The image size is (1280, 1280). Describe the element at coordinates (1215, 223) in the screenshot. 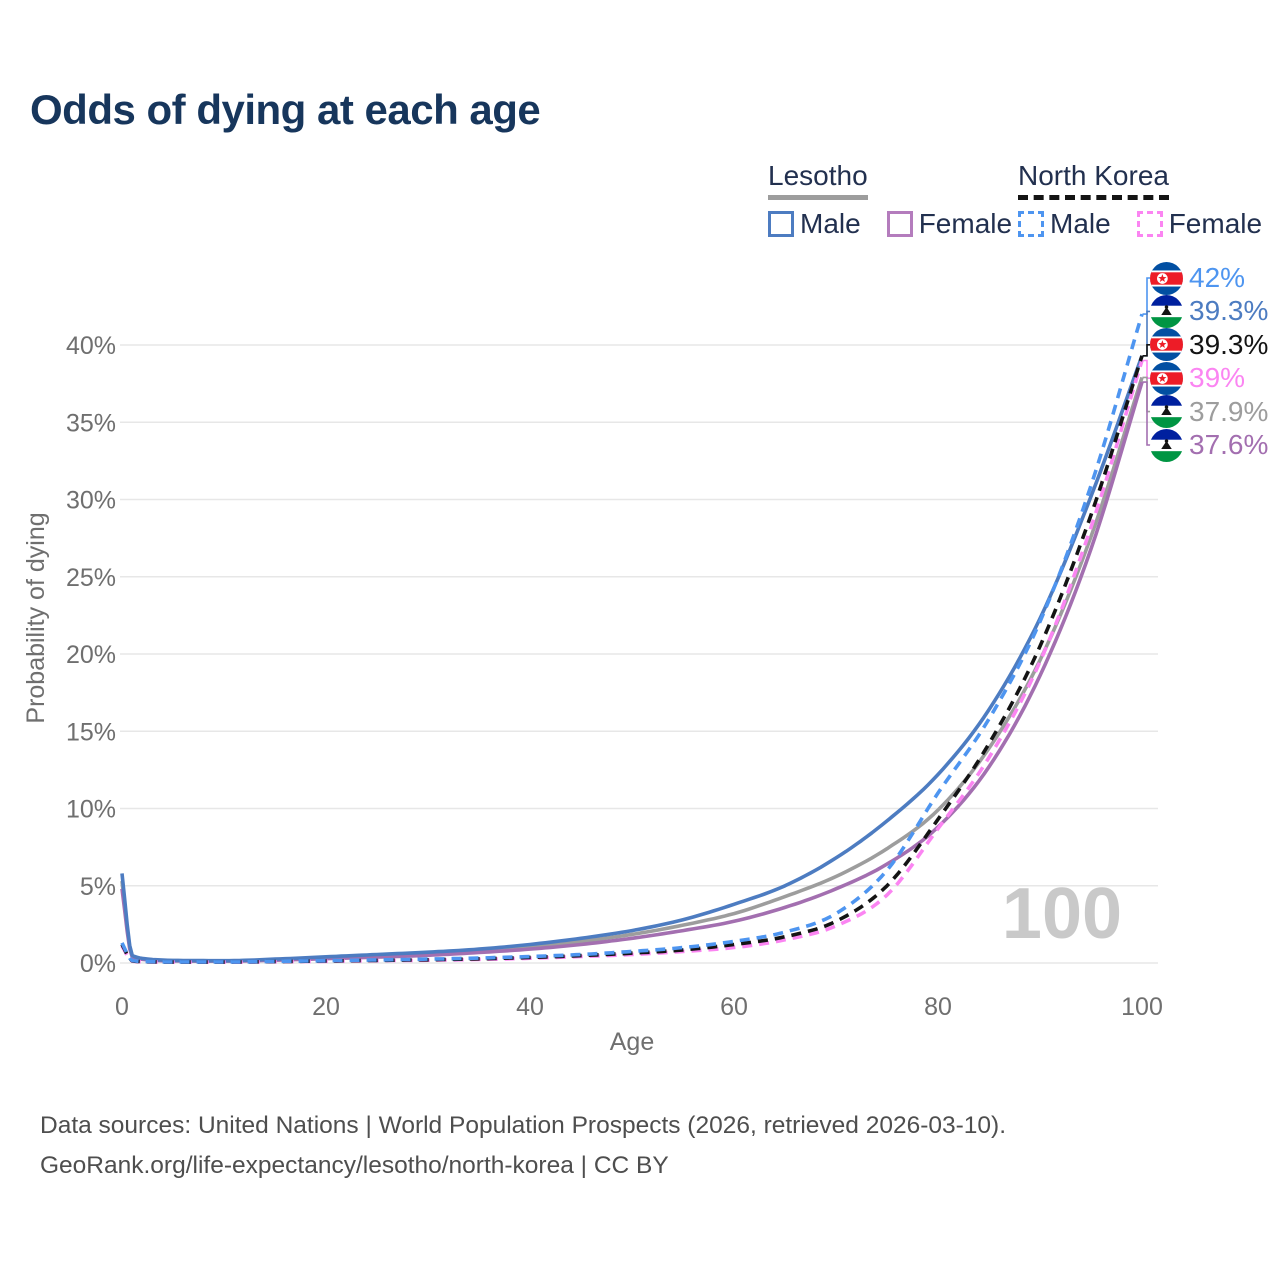

I see `legend-label-north-korea-female: Female` at that location.